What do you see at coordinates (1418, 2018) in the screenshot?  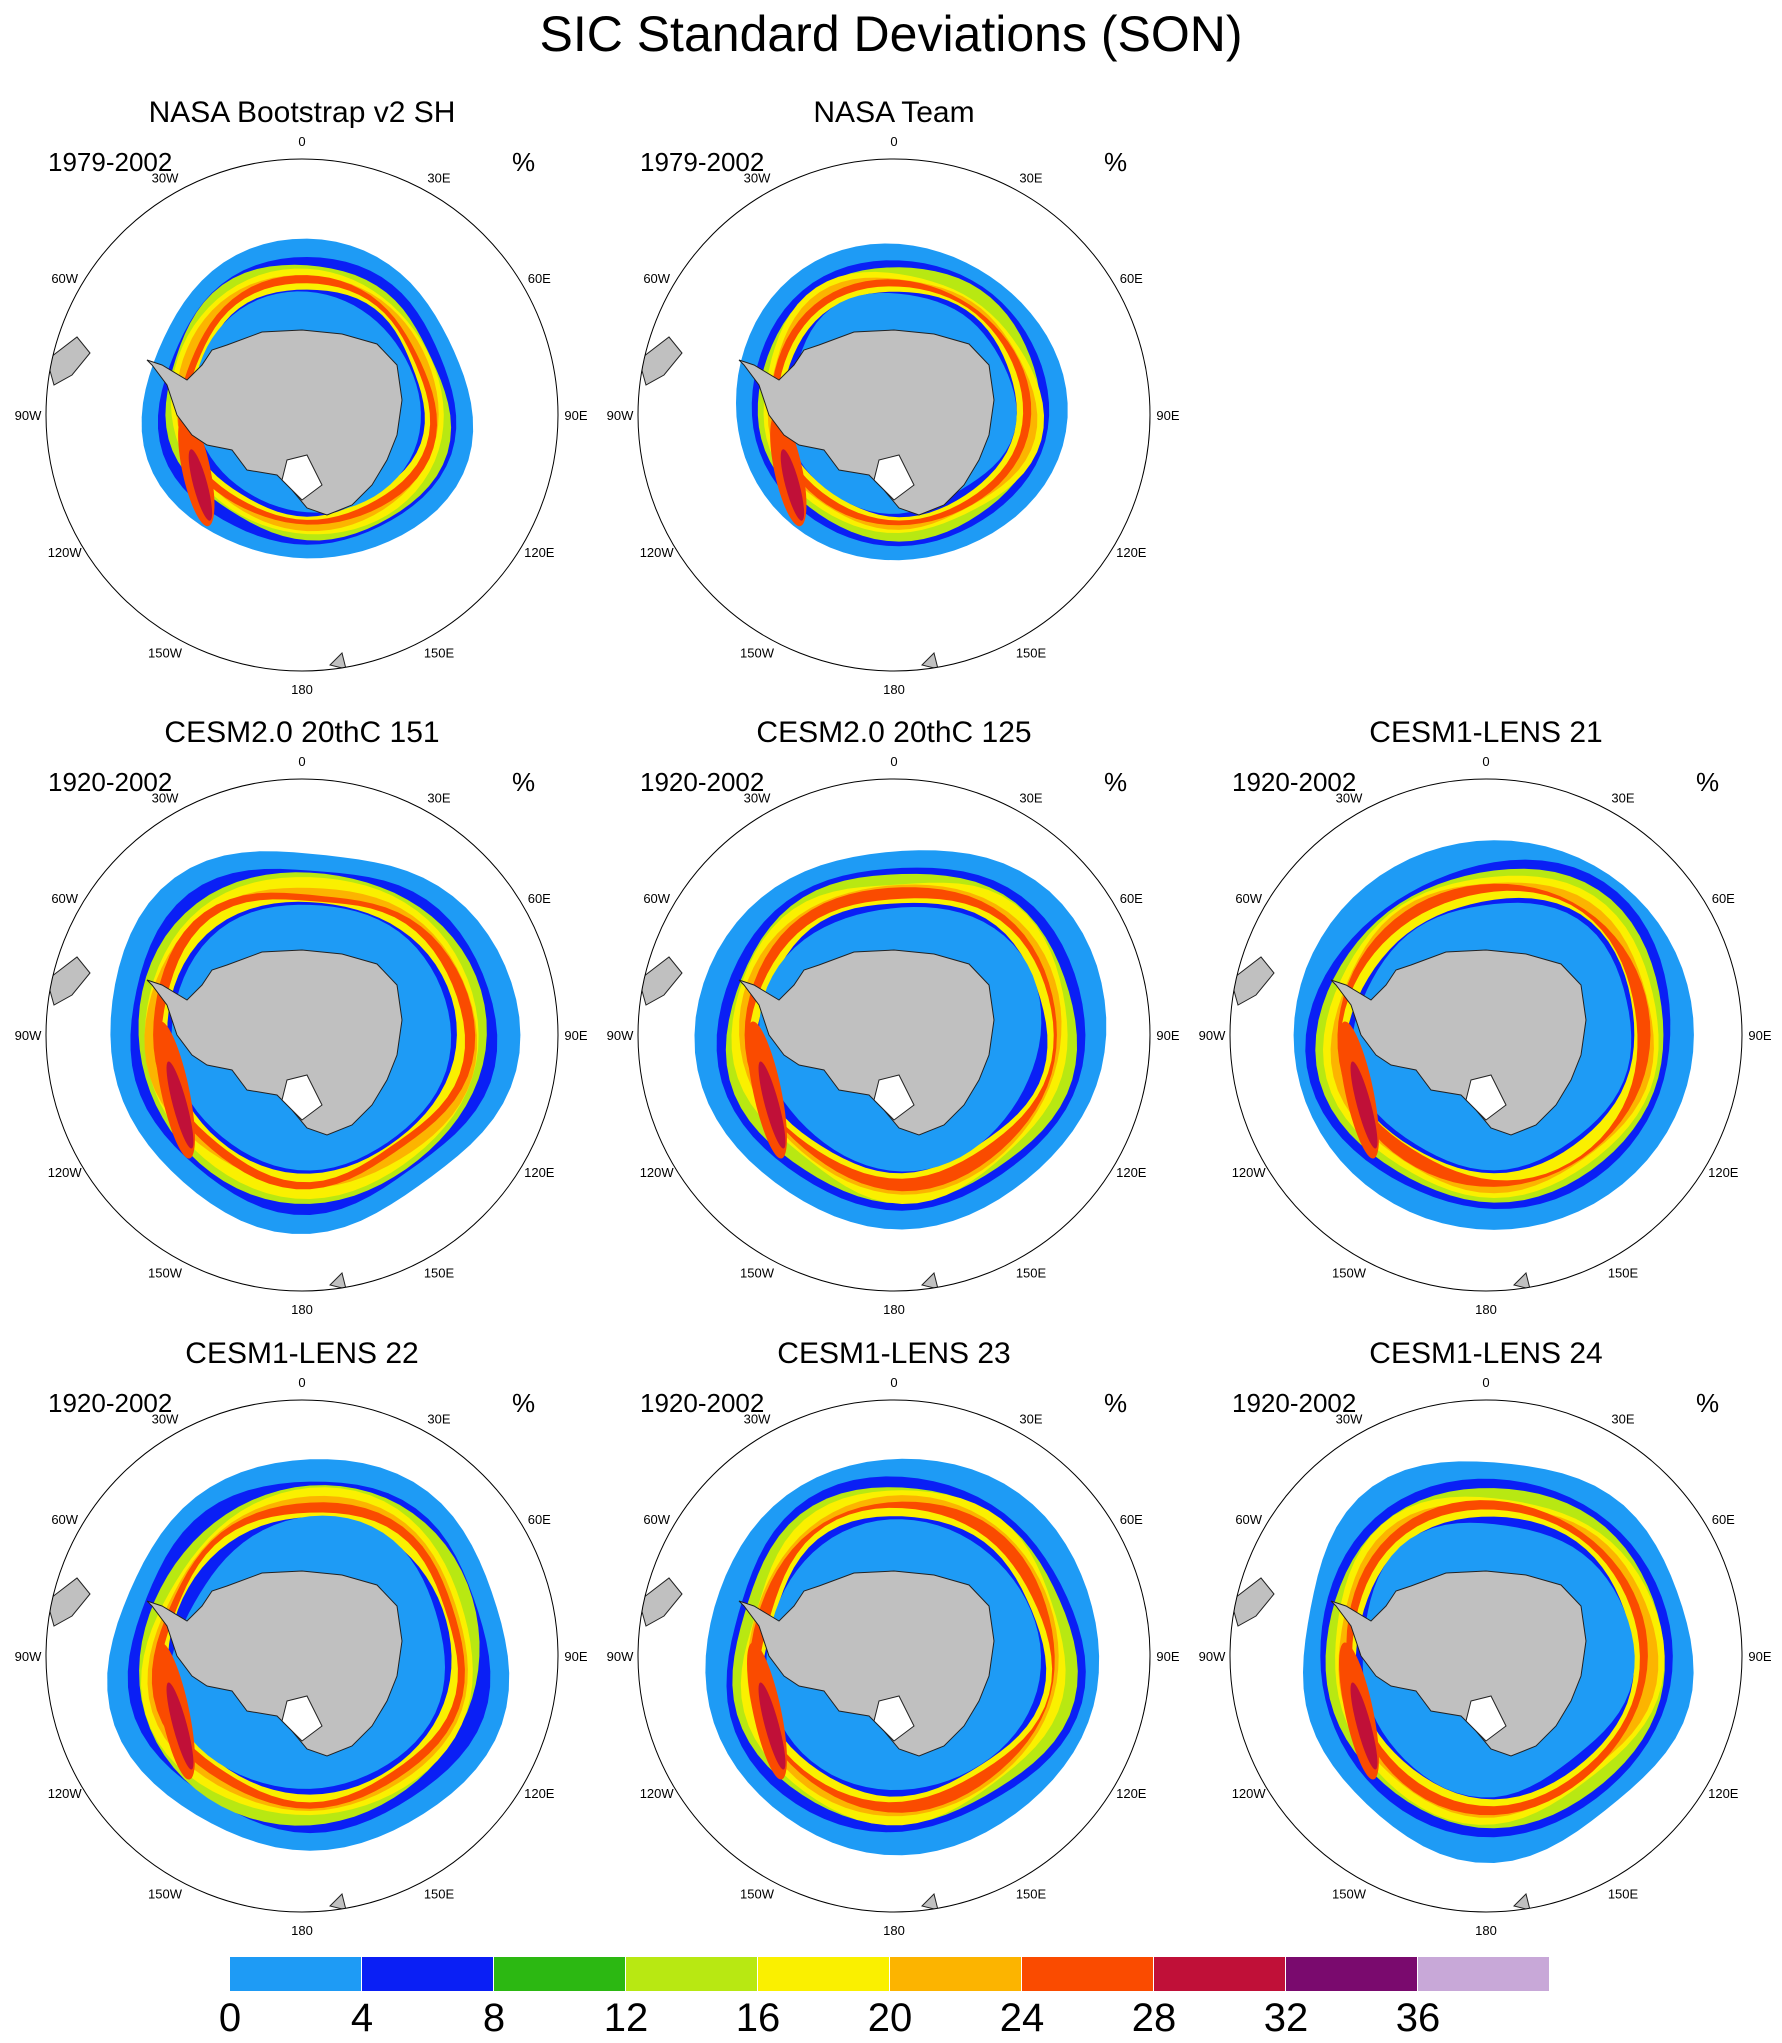 I see `colorbar-tick-label: 36` at bounding box center [1418, 2018].